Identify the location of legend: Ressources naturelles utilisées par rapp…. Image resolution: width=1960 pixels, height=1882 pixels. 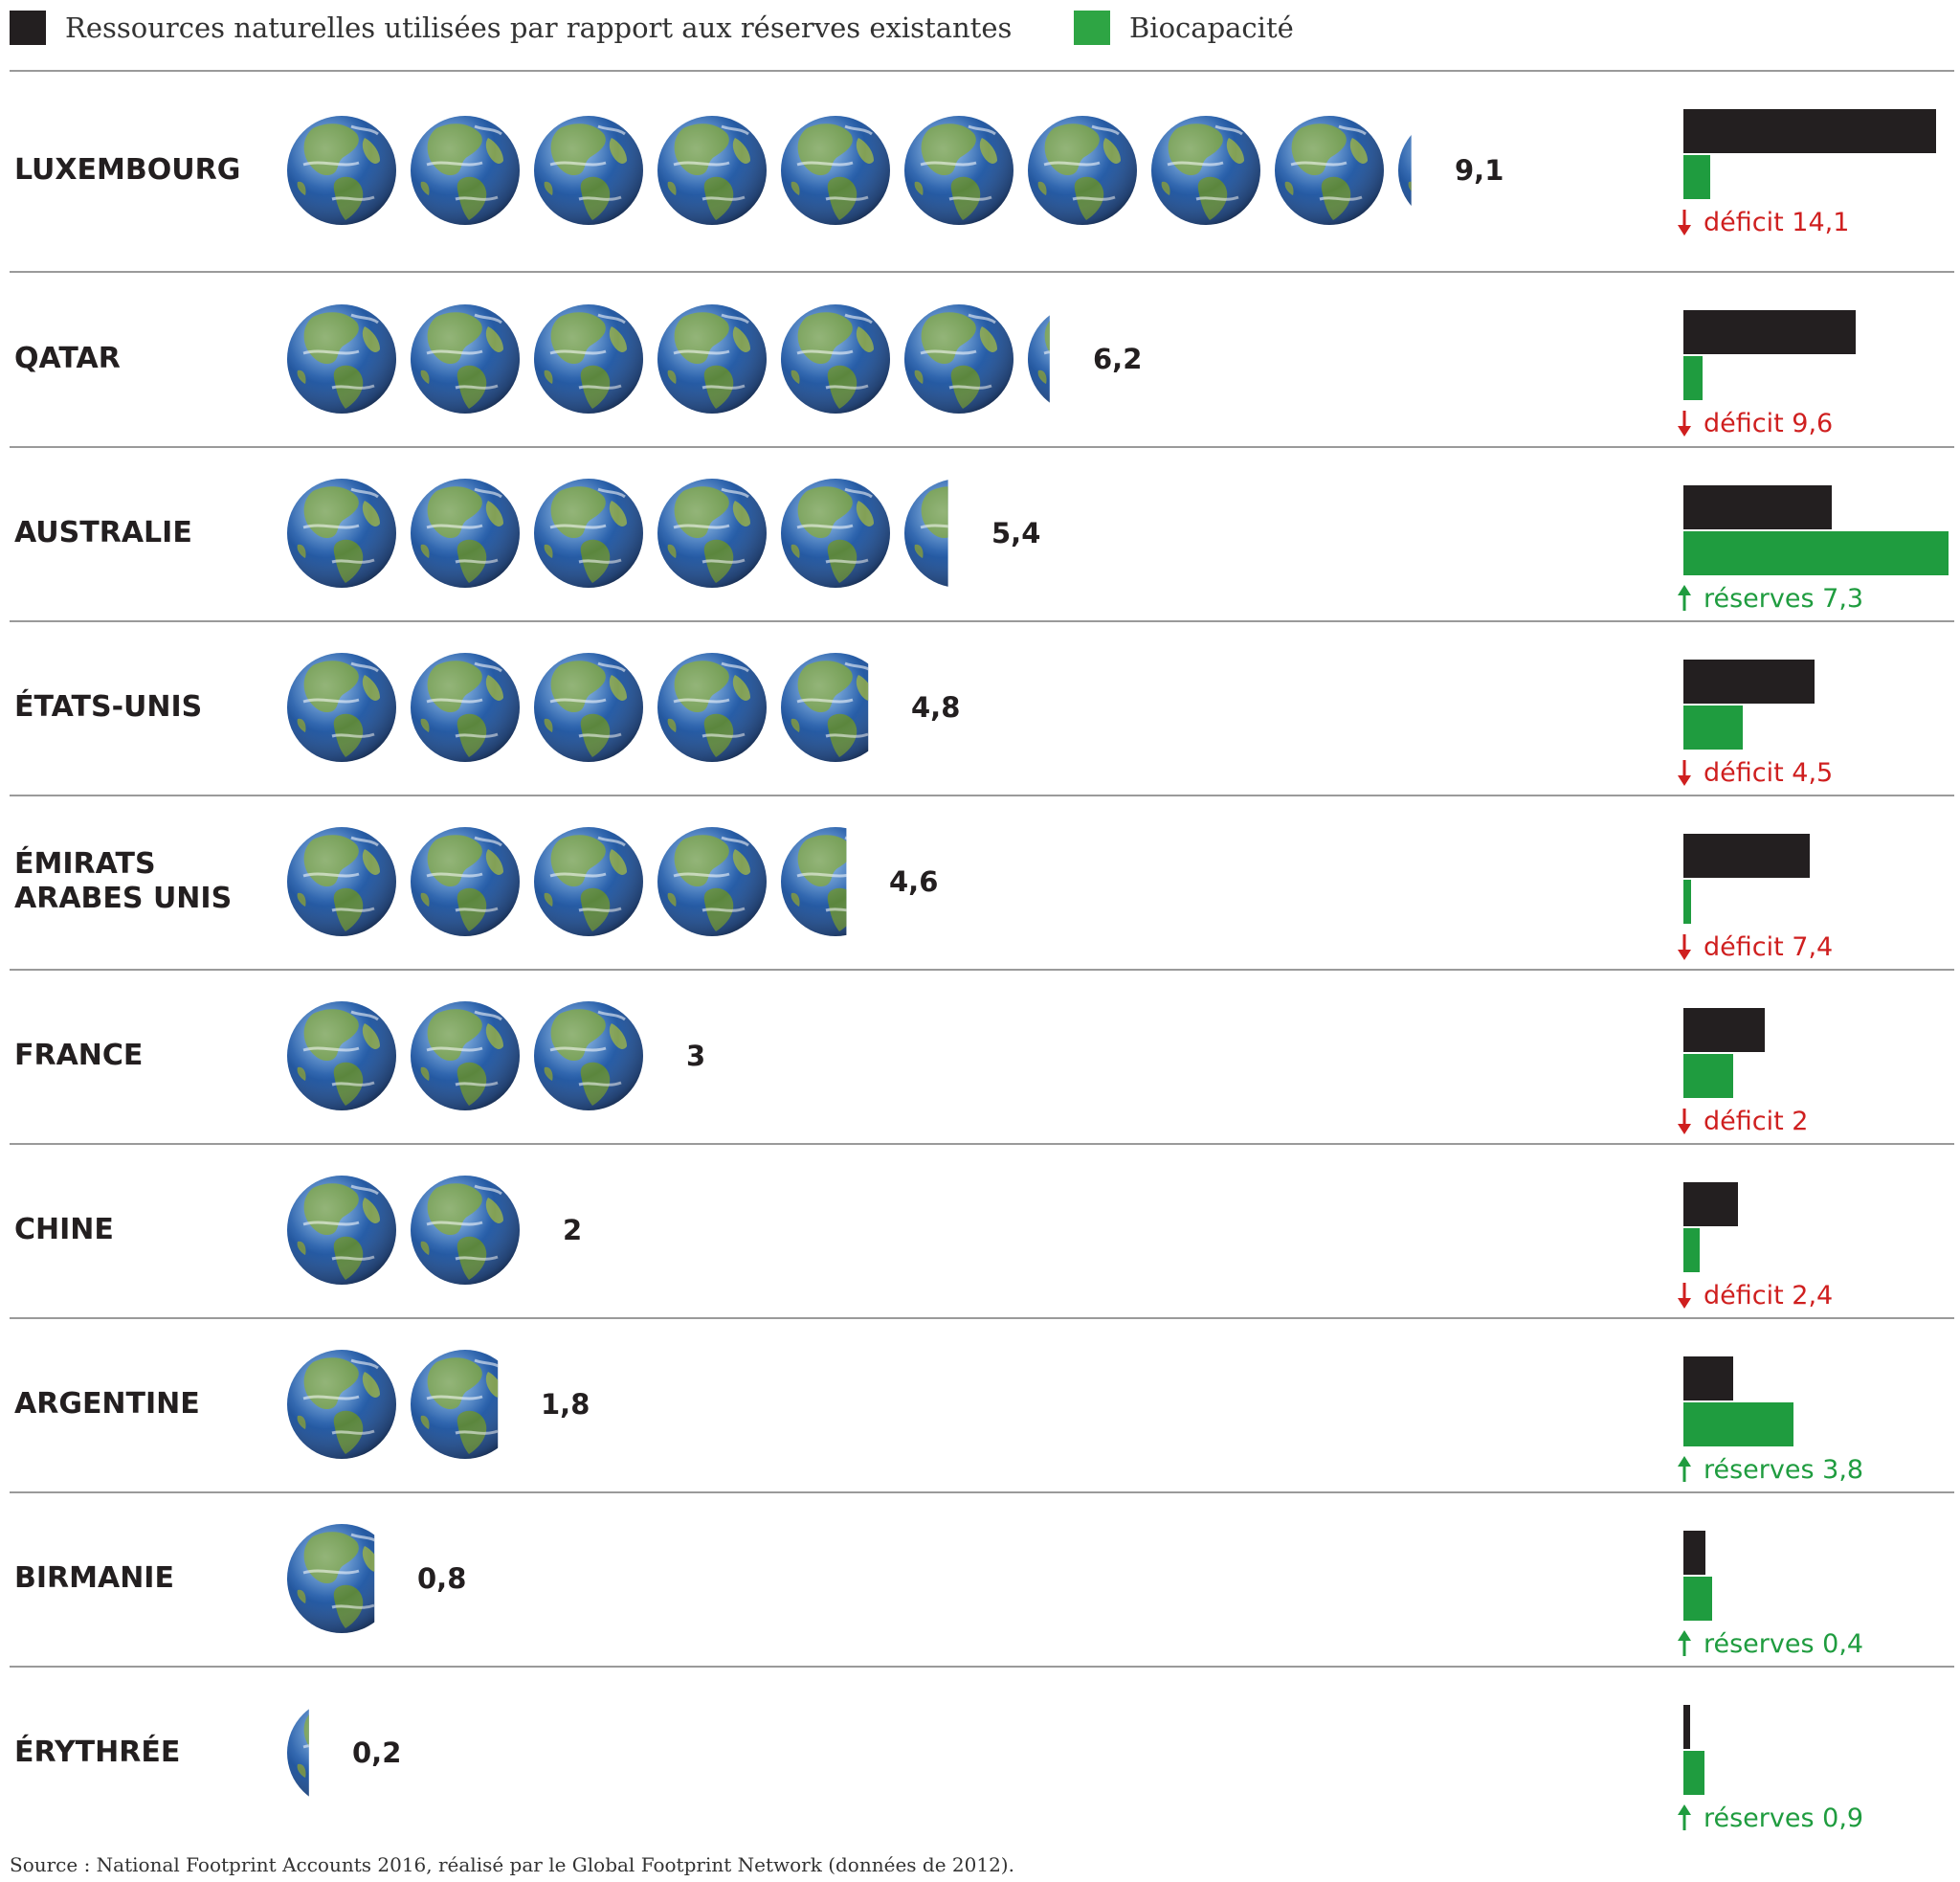
(980, 28).